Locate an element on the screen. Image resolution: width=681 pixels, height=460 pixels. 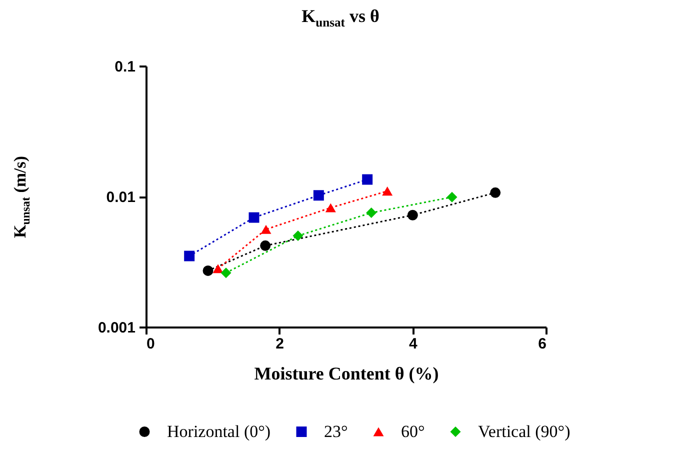
x-tick-label: 6 is located at coordinates (542, 344).